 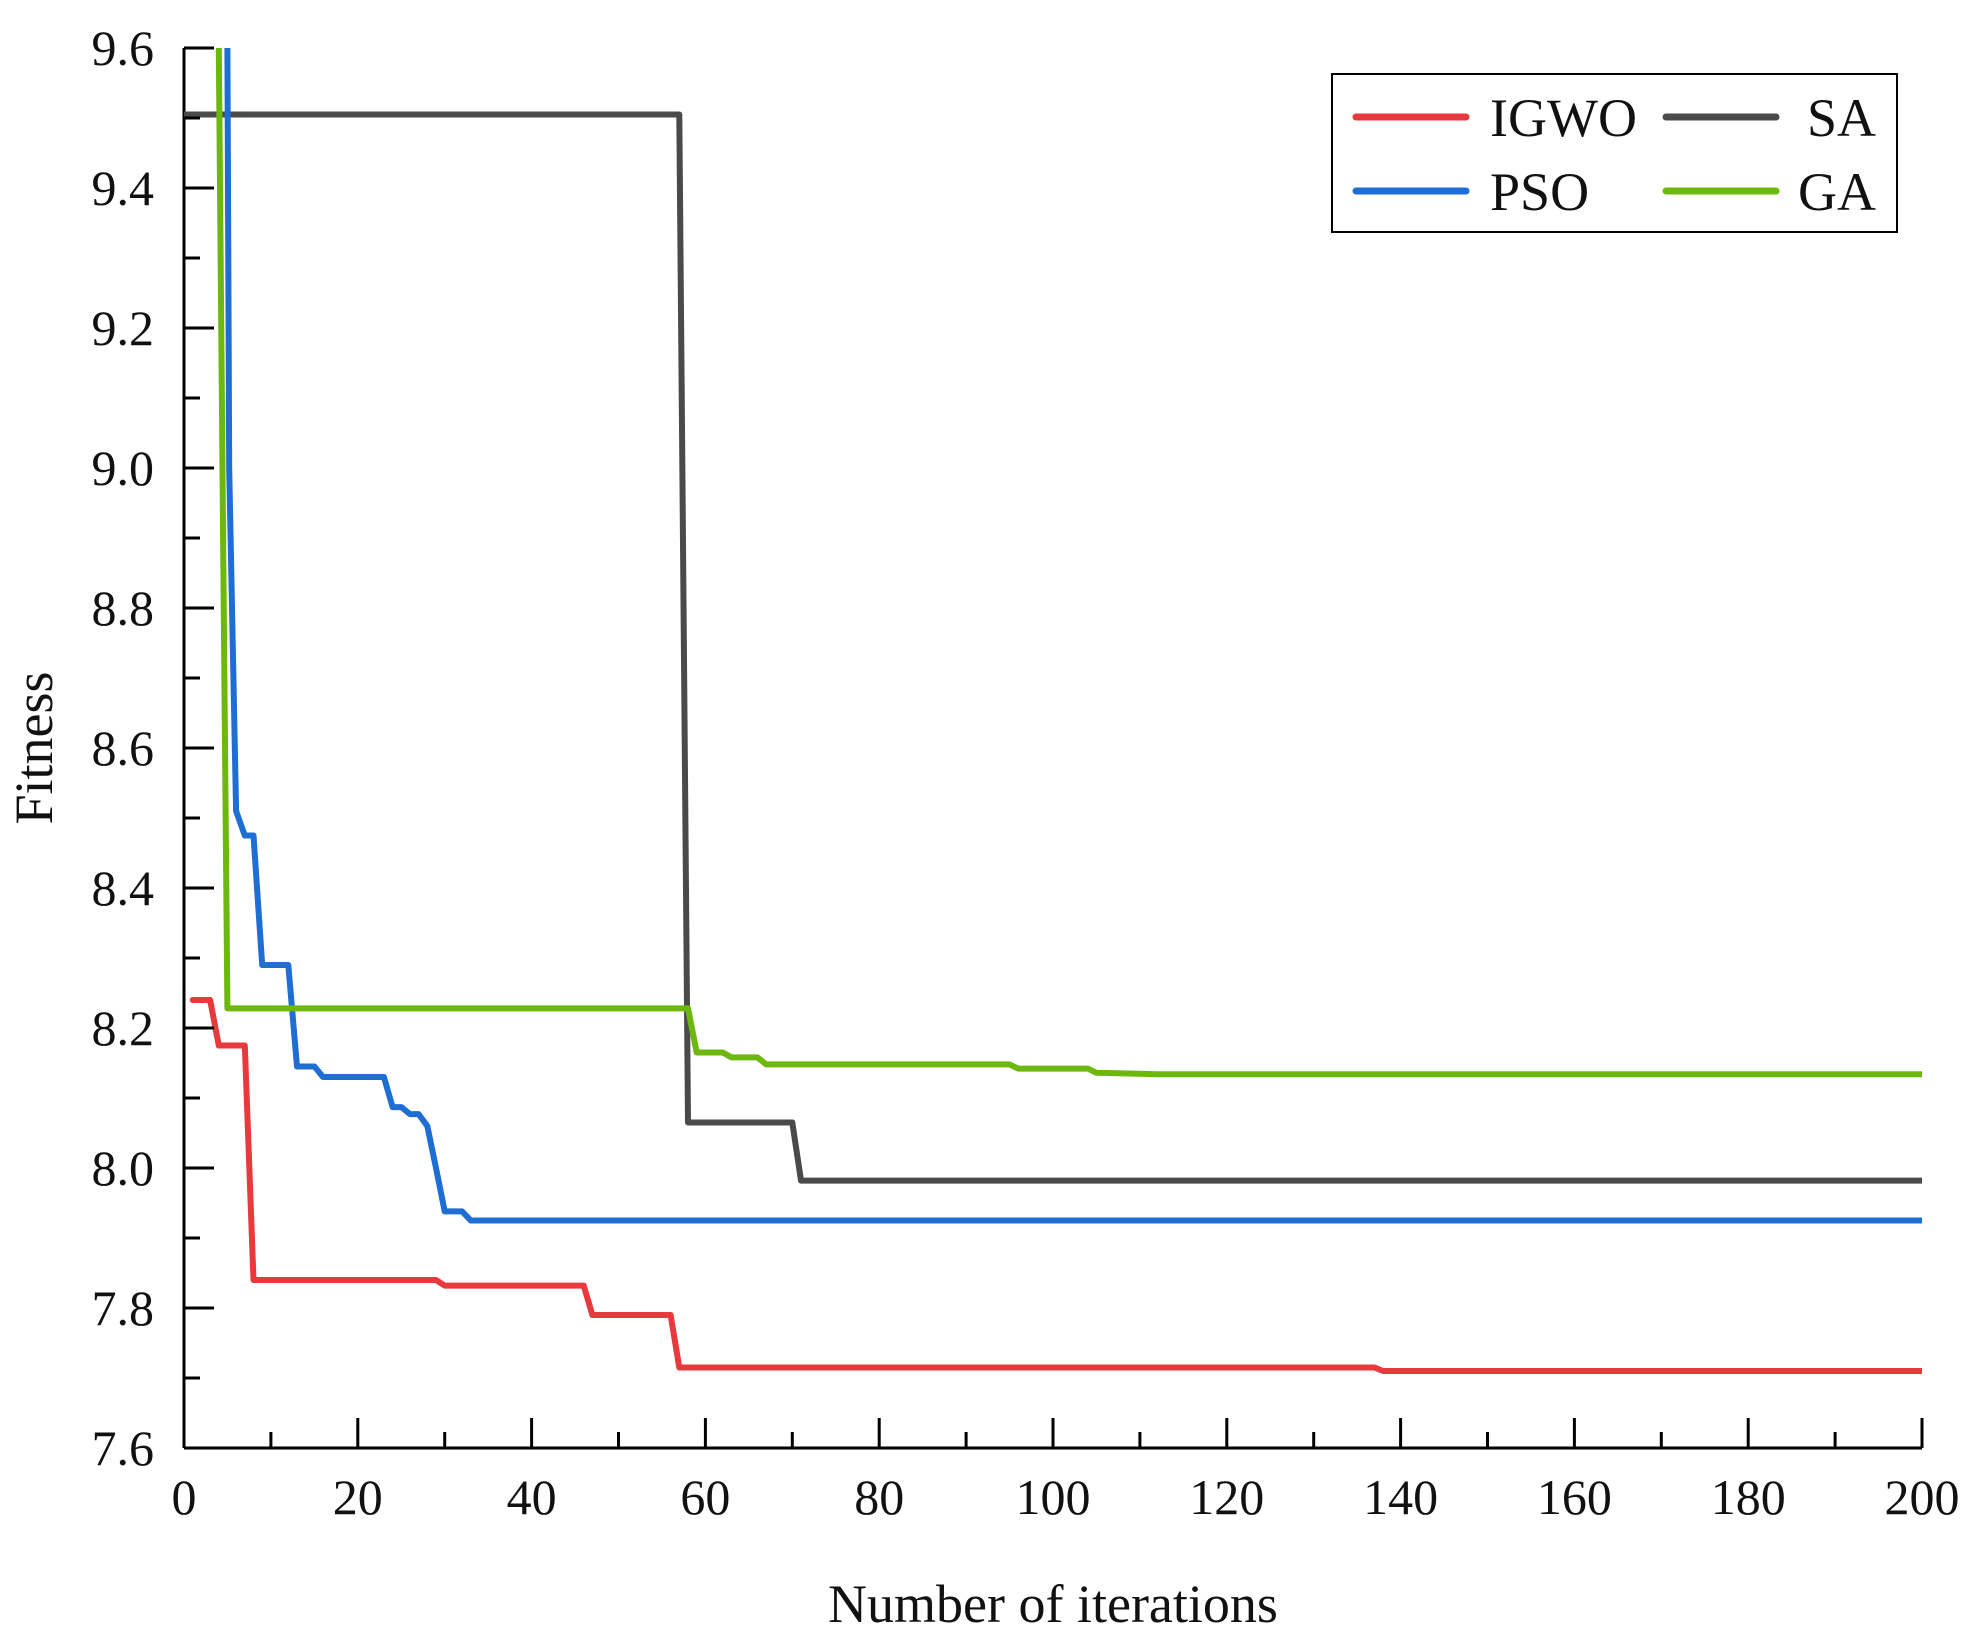 I want to click on legend-label-igwo: IGWO, so click(x=1563, y=118).